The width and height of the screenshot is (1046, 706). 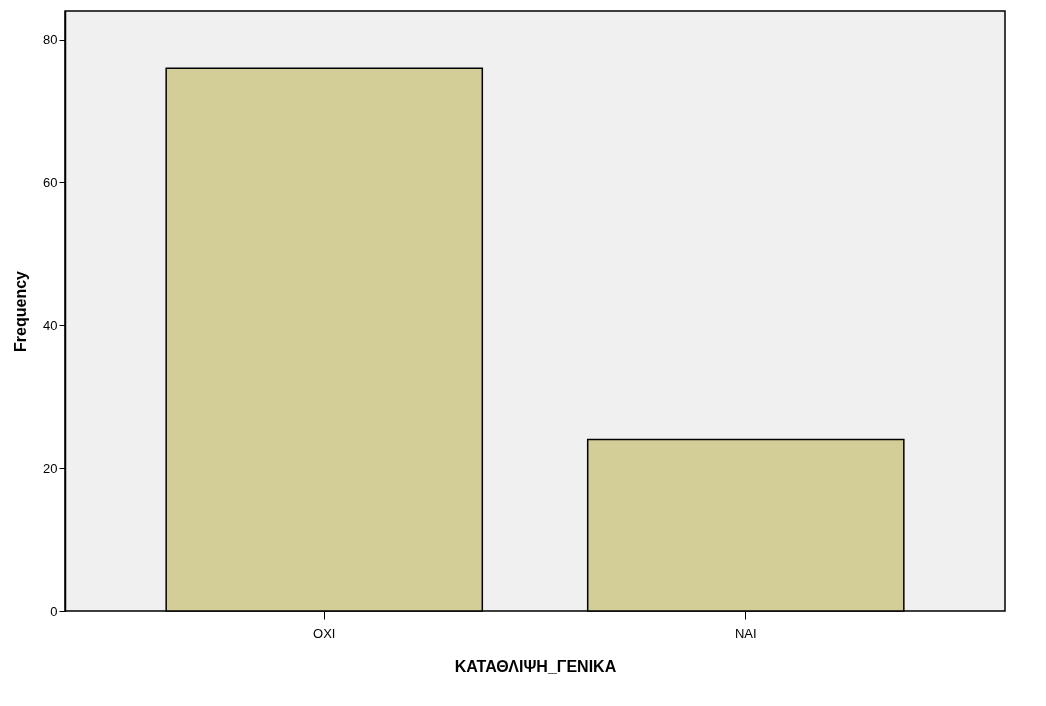 I want to click on y-axis-title: Frequency, so click(x=21, y=311).